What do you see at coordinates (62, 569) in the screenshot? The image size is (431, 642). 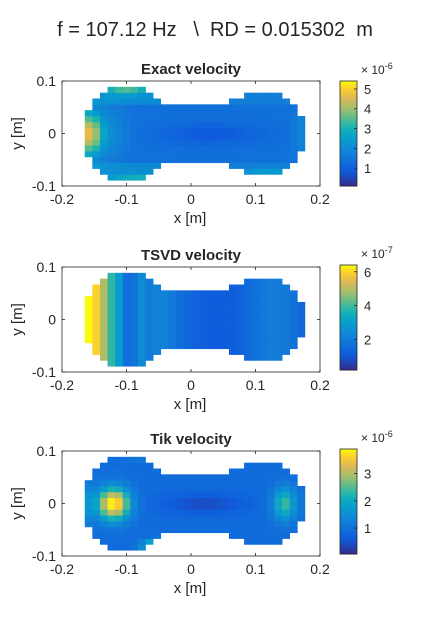 I see `x-tick-label: -0.2` at bounding box center [62, 569].